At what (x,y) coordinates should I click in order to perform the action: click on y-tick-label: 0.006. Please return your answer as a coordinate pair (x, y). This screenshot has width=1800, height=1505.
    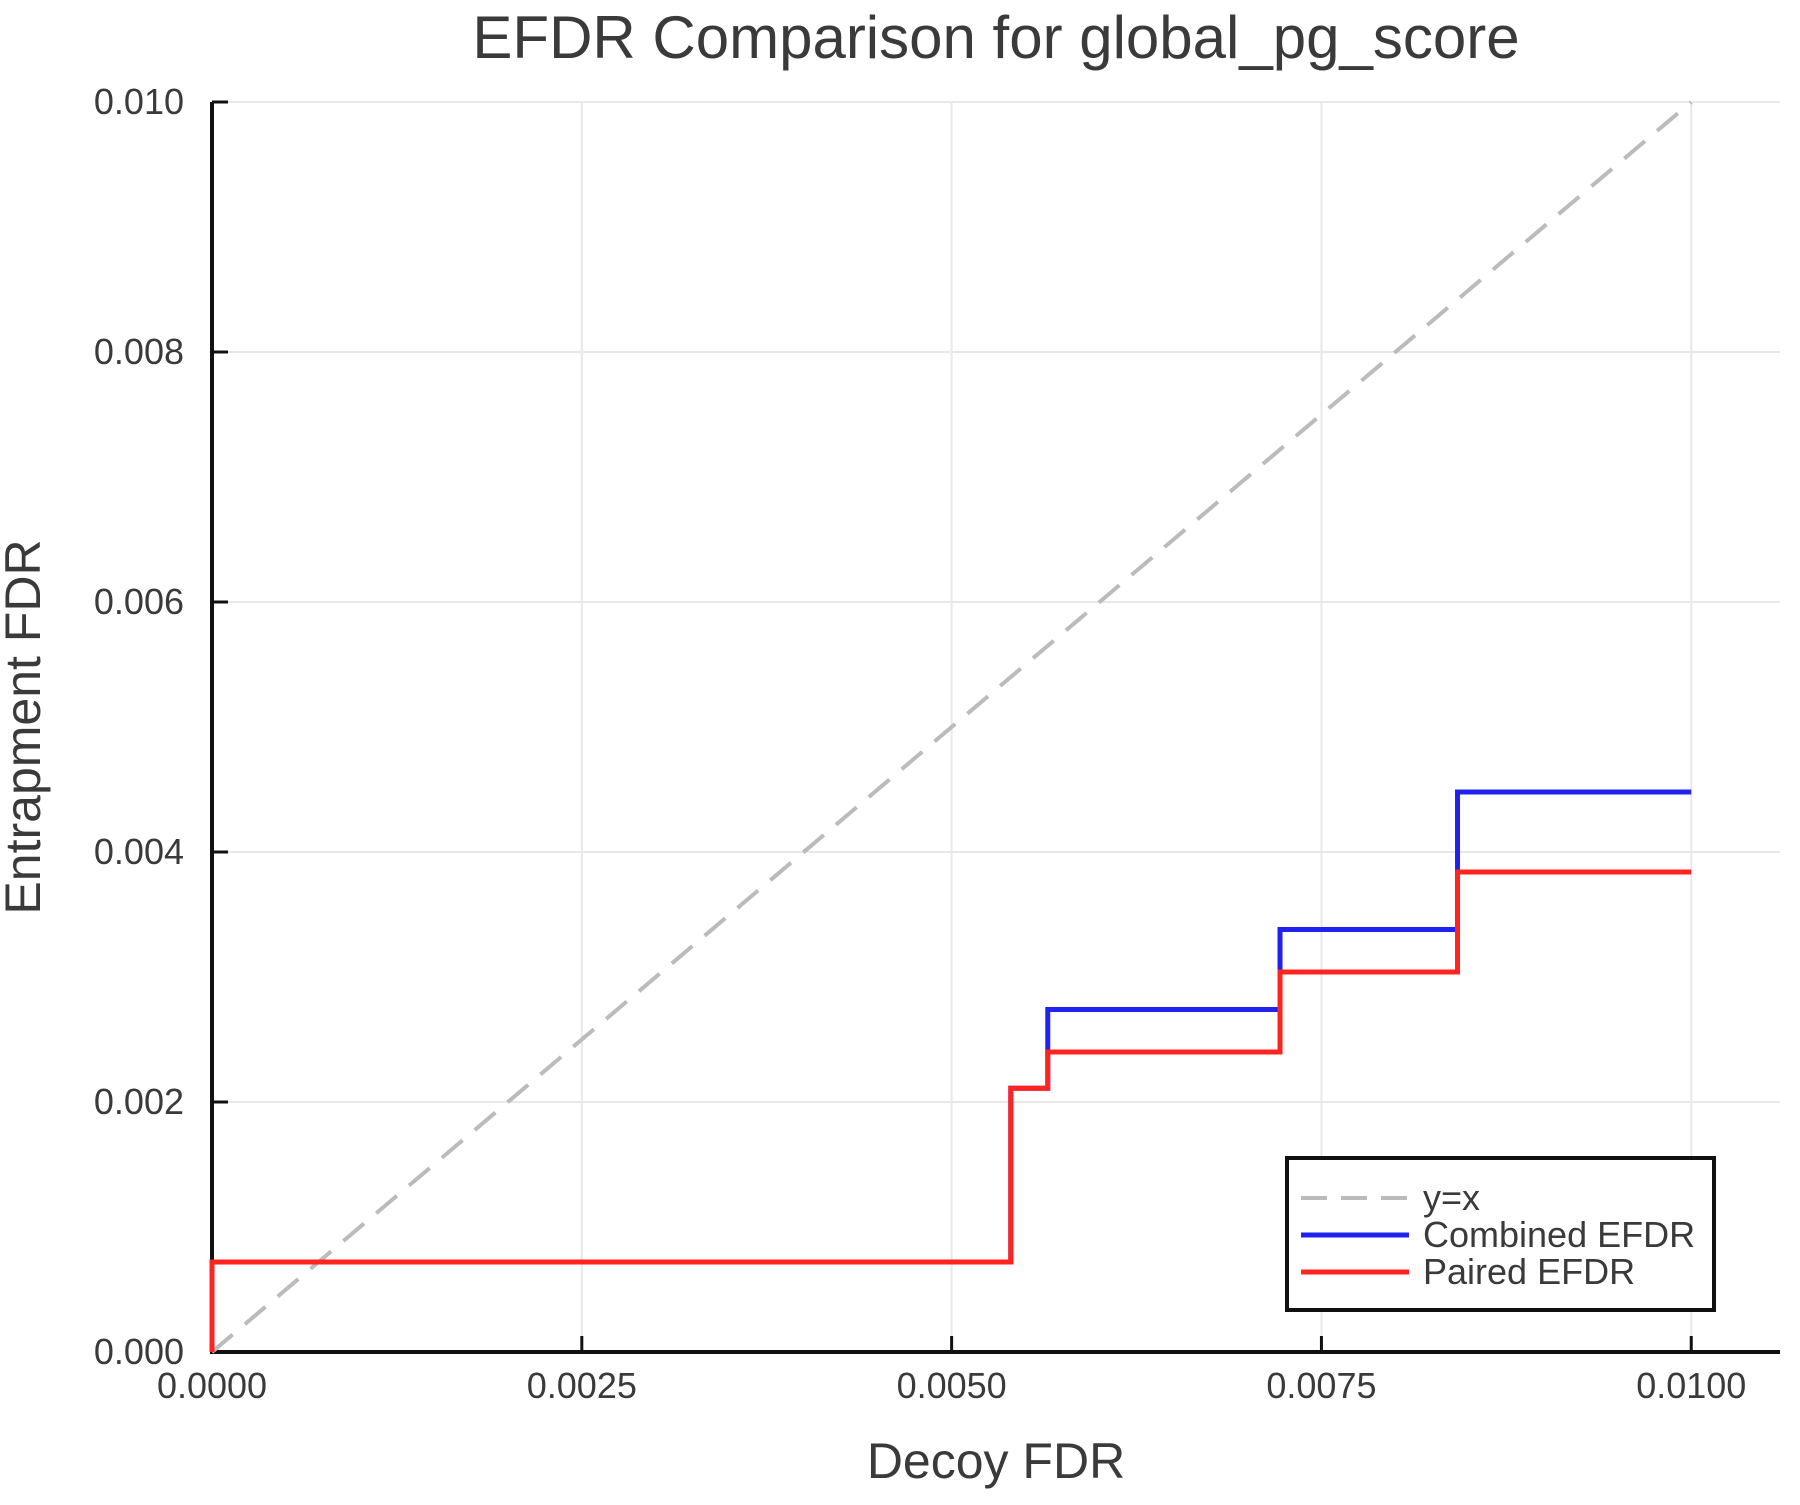
    Looking at the image, I should click on (139, 601).